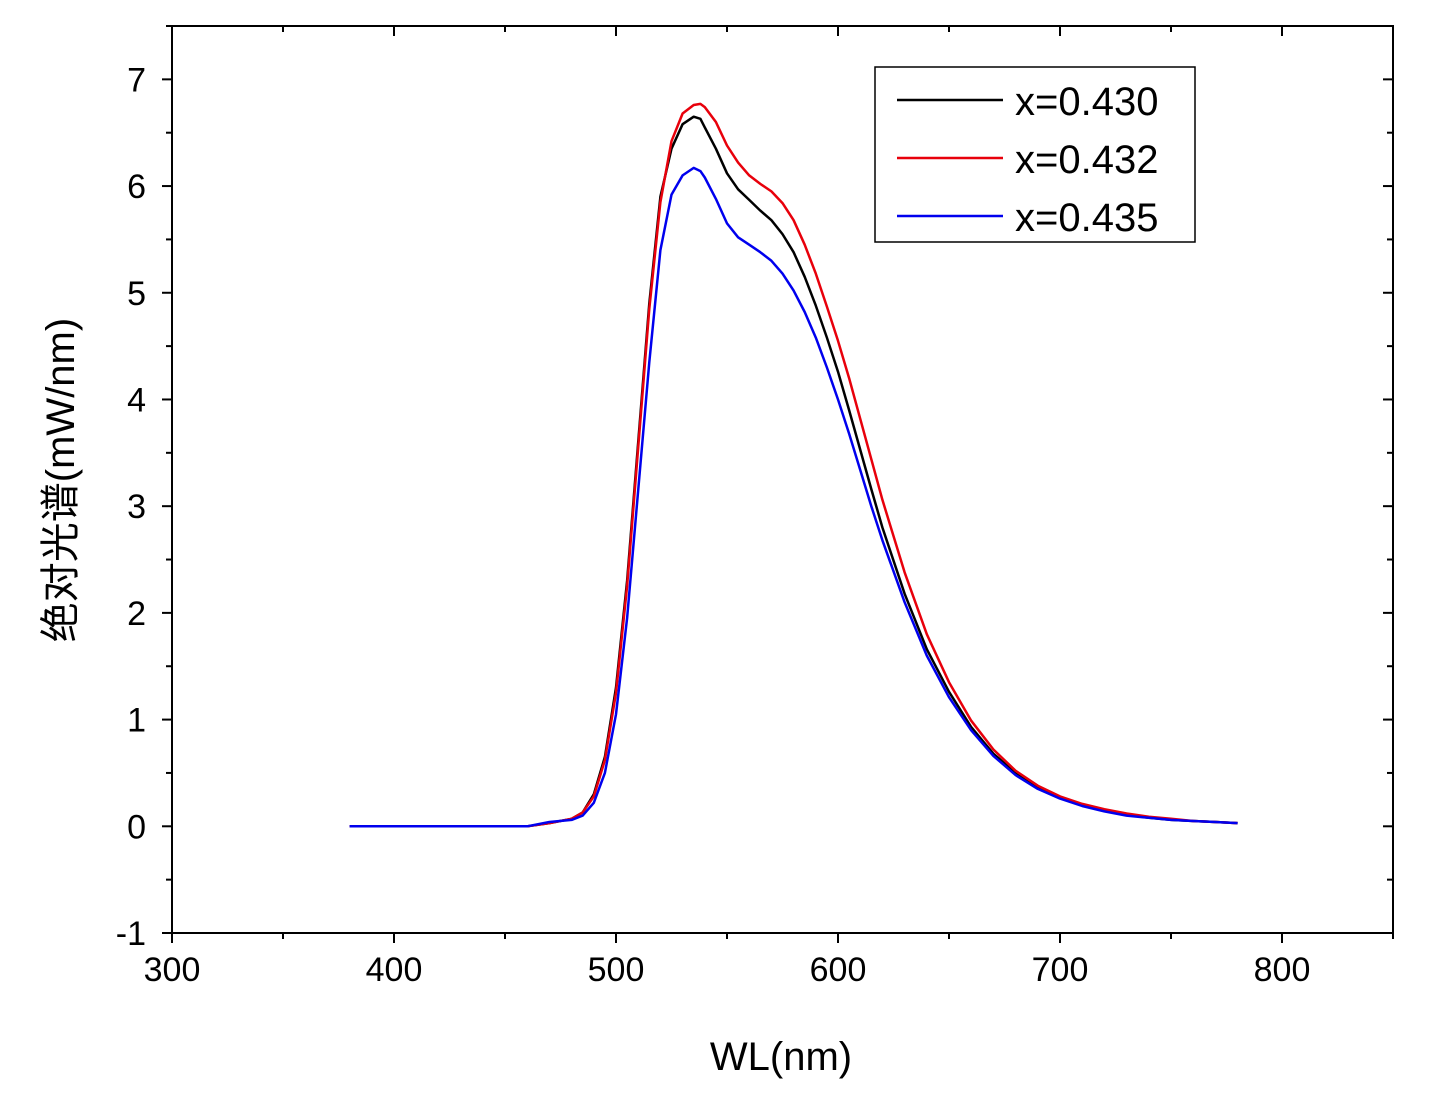 The height and width of the screenshot is (1102, 1429). What do you see at coordinates (61, 480) in the screenshot?
I see `y-axis-title: 绝对光谱(mW/nm)` at bounding box center [61, 480].